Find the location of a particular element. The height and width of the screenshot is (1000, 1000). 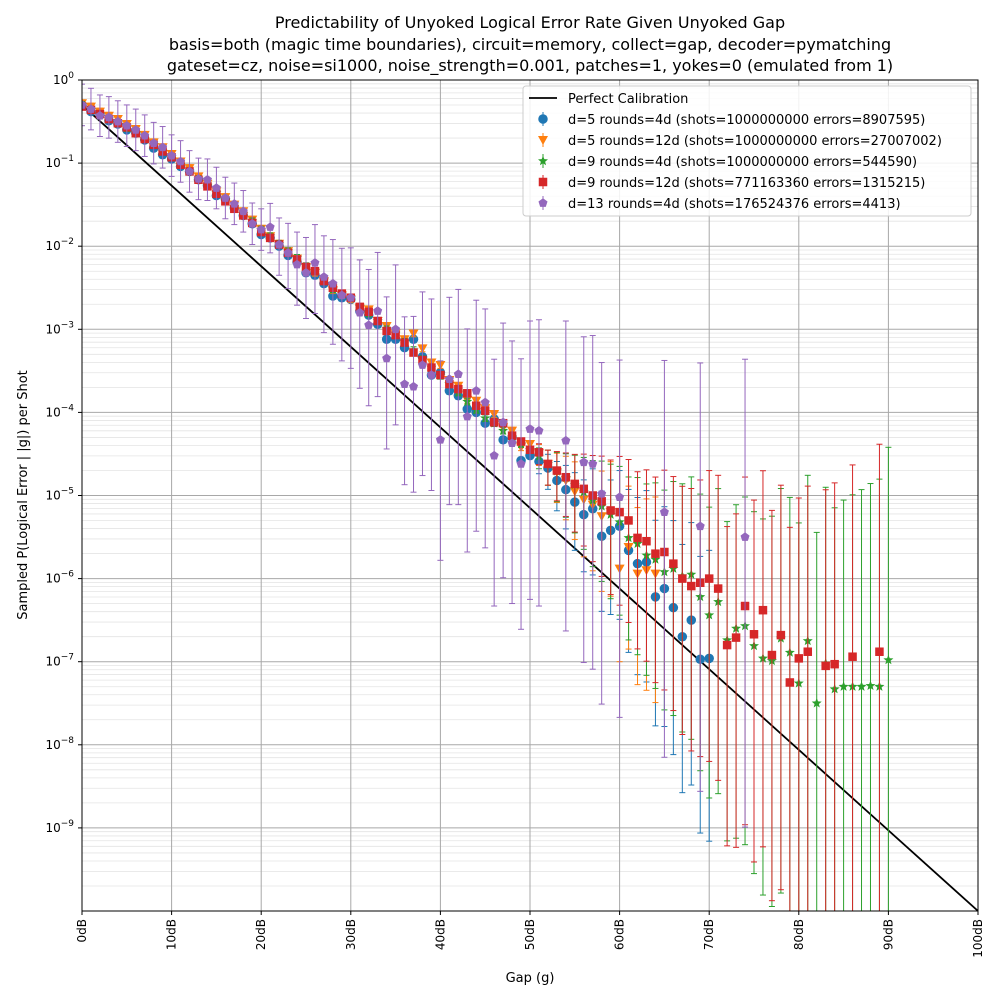

x-tick-label: 50dB is located at coordinates (530, 934).